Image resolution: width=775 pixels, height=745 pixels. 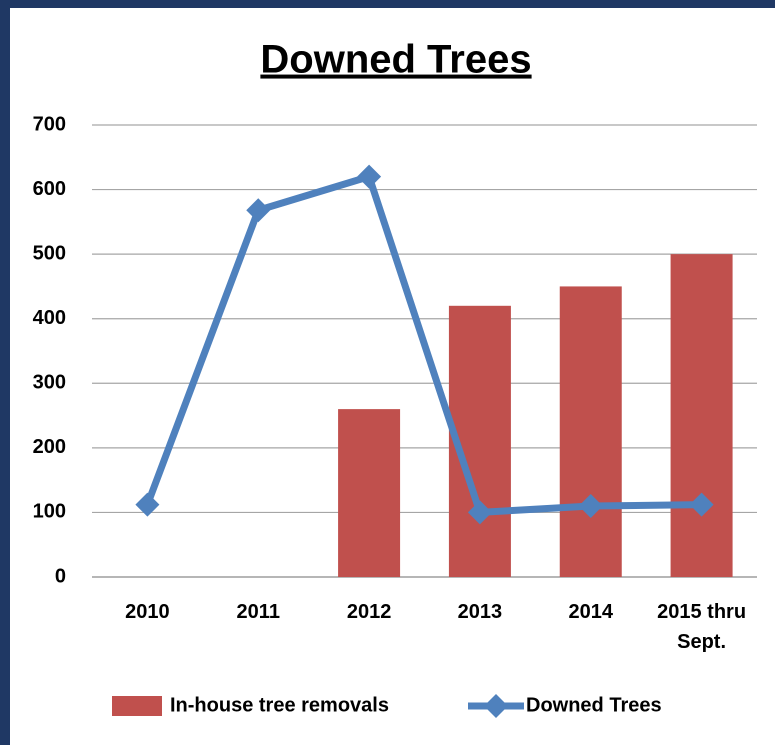 What do you see at coordinates (49, 512) in the screenshot?
I see `y-tick-label: 100` at bounding box center [49, 512].